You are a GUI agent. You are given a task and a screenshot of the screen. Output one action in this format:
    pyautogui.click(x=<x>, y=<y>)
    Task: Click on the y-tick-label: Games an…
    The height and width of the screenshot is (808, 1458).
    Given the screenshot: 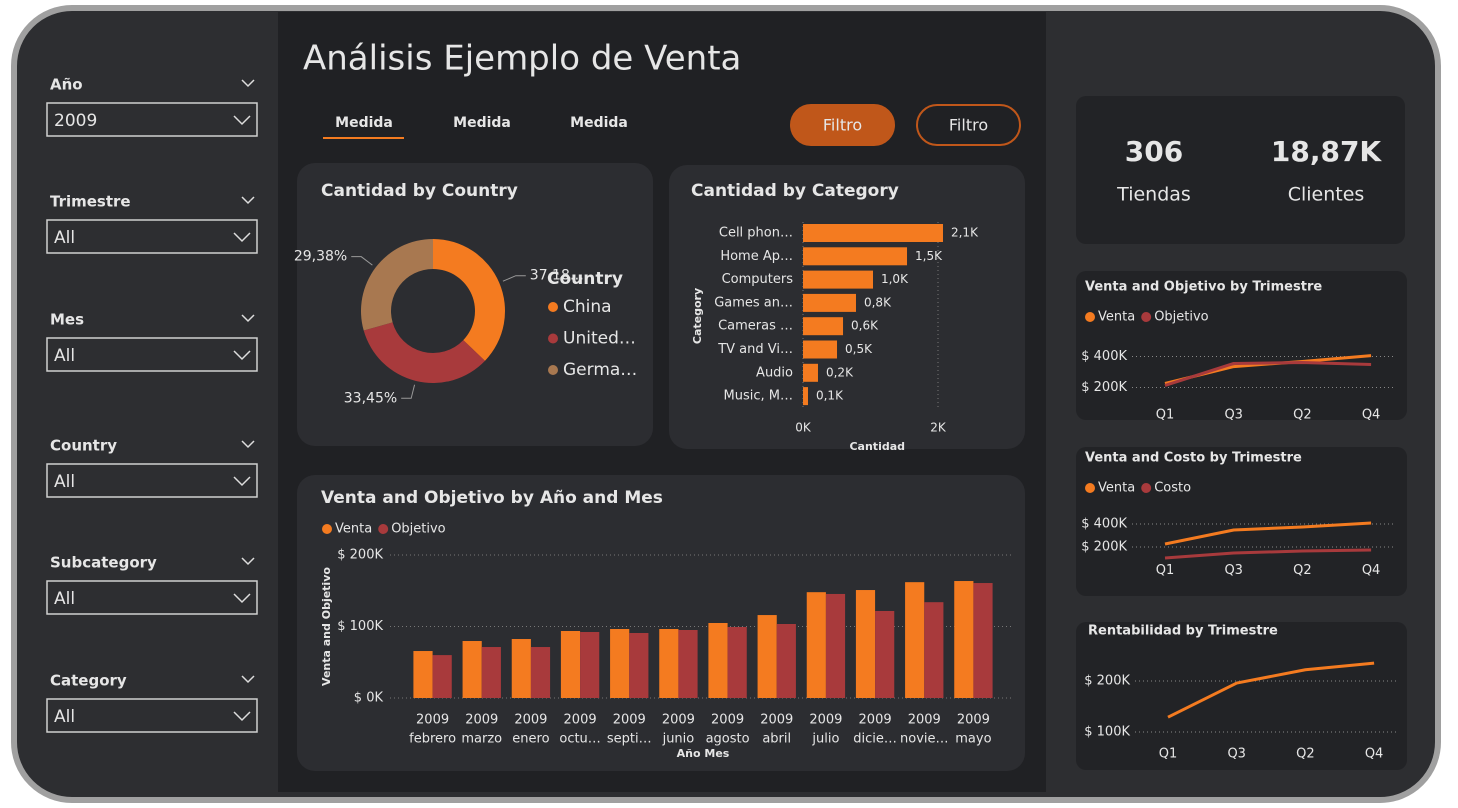 What is the action you would take?
    pyautogui.click(x=753, y=302)
    